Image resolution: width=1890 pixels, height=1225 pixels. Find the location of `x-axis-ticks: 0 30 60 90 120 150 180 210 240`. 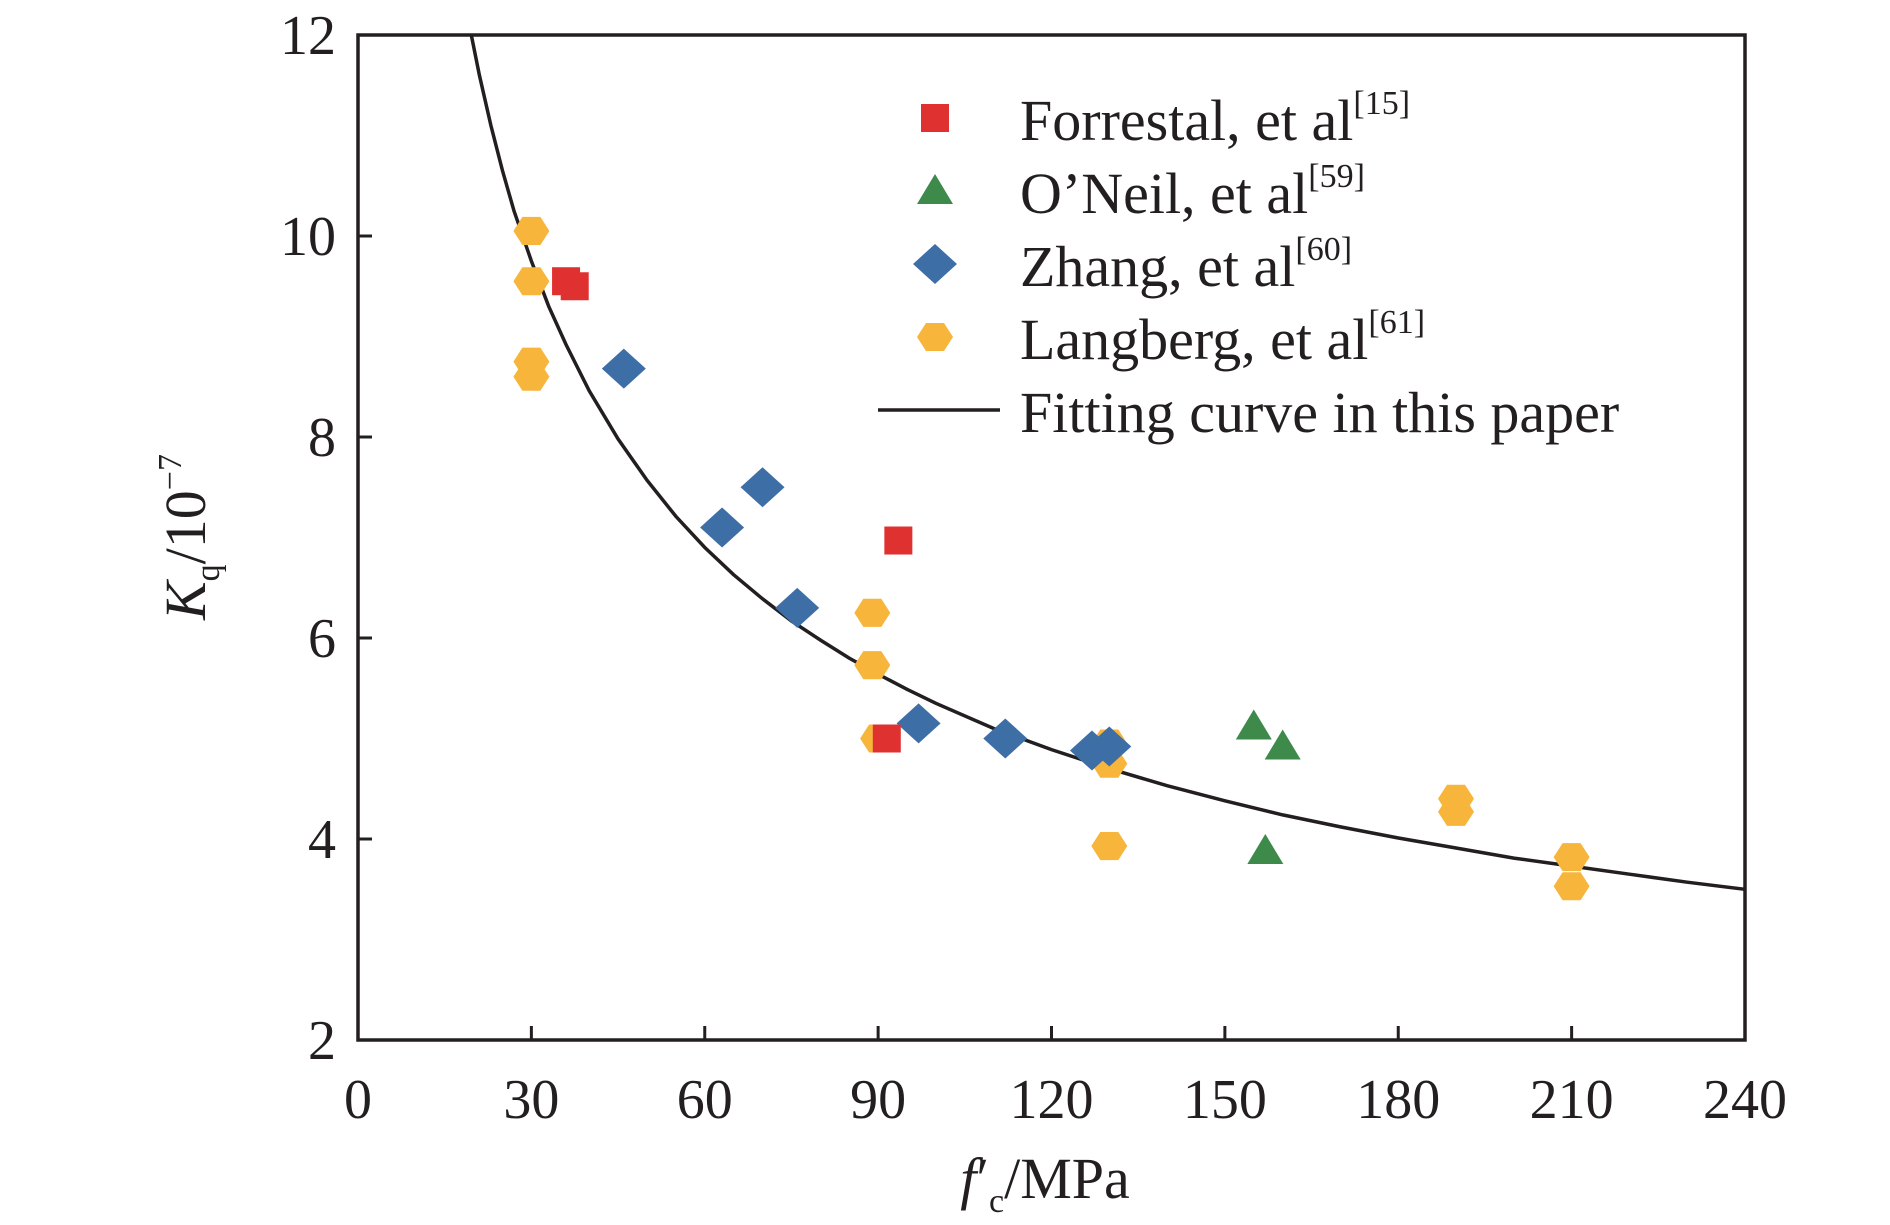

x-axis-ticks: 0 30 60 90 120 150 180 210 240 is located at coordinates (1065, 1078).